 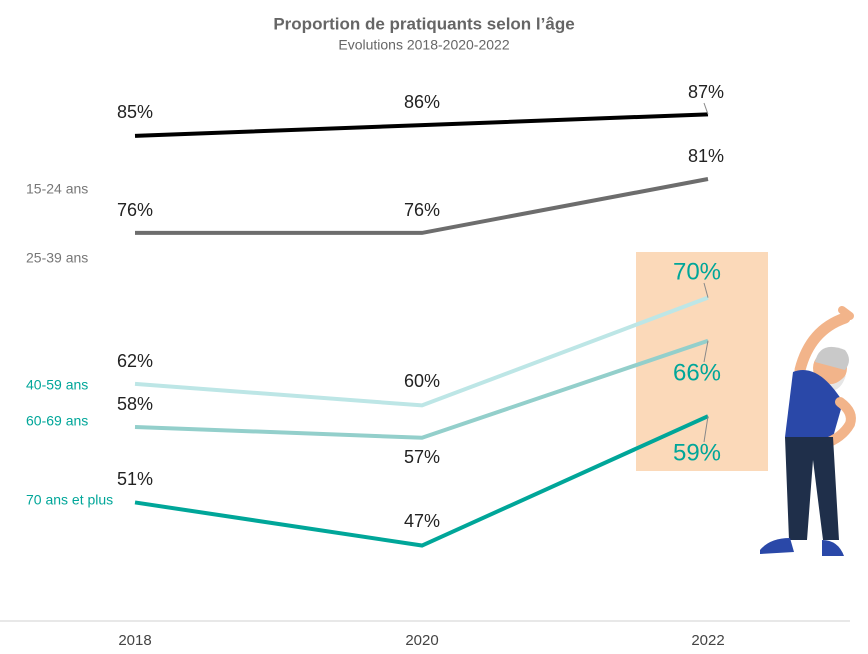 What do you see at coordinates (421, 640) in the screenshot?
I see `x-tick-label: 2020` at bounding box center [421, 640].